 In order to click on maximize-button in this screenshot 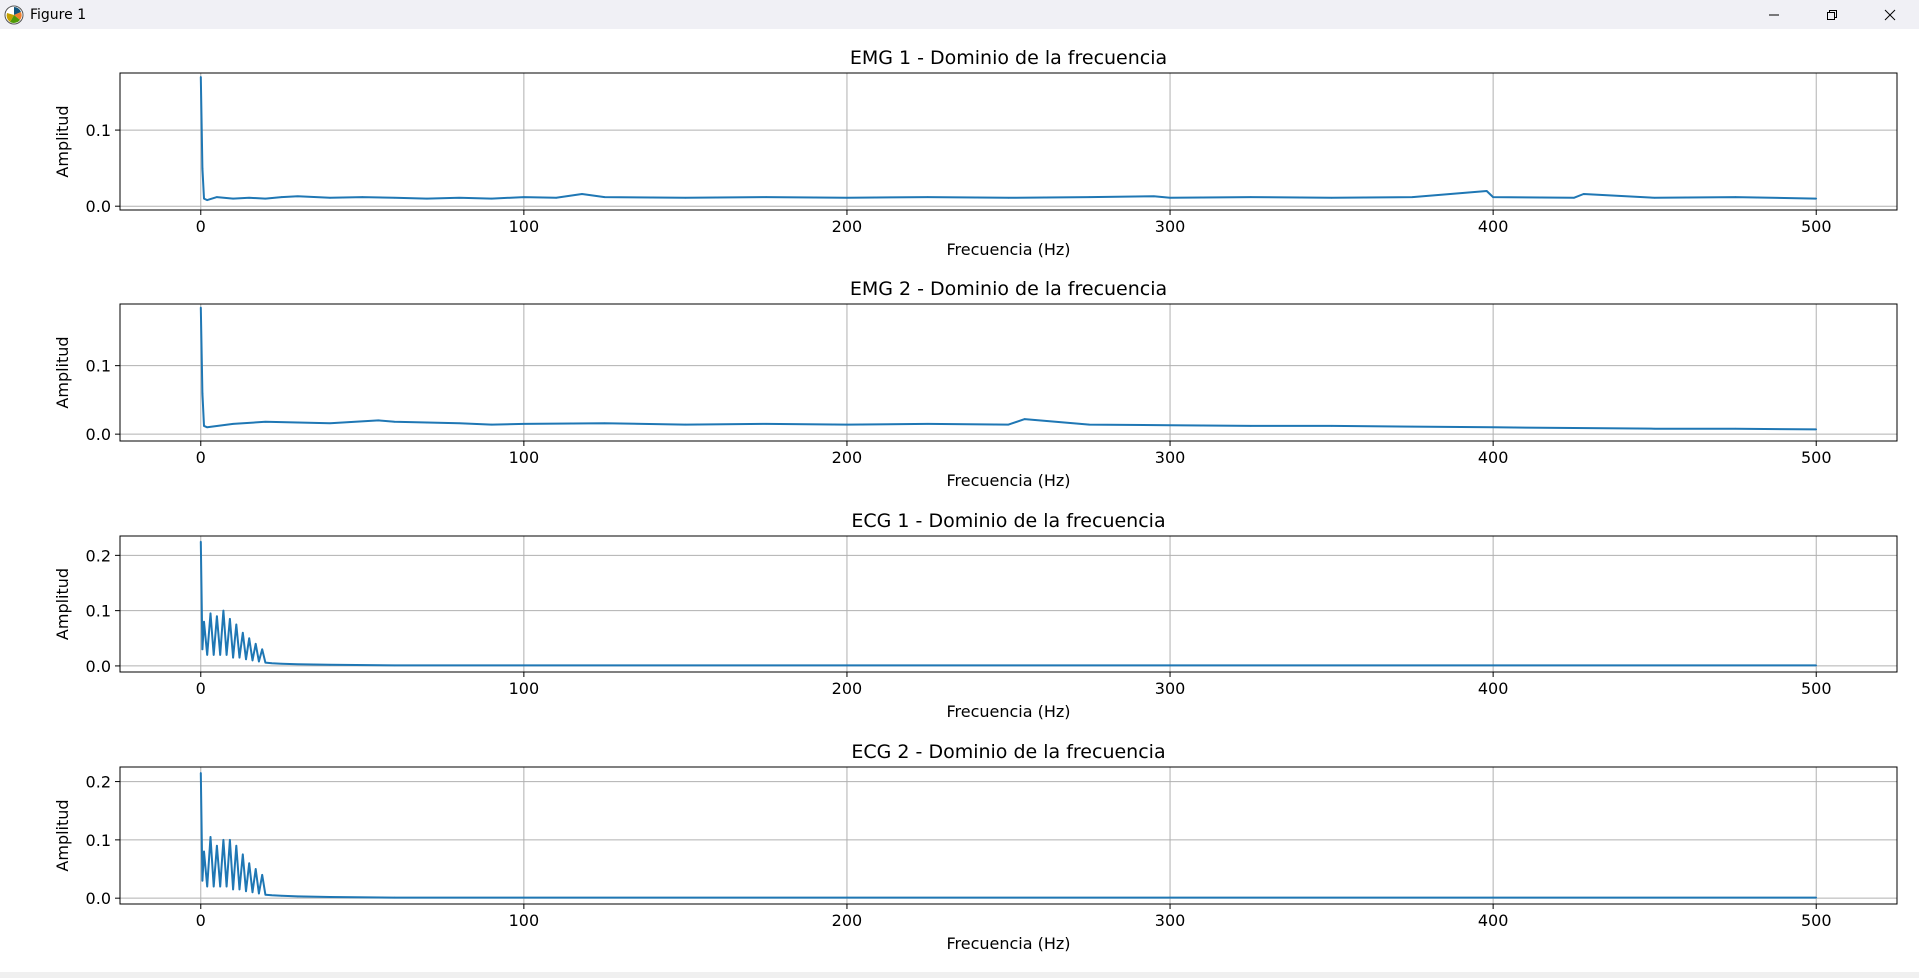, I will do `click(1832, 14)`.